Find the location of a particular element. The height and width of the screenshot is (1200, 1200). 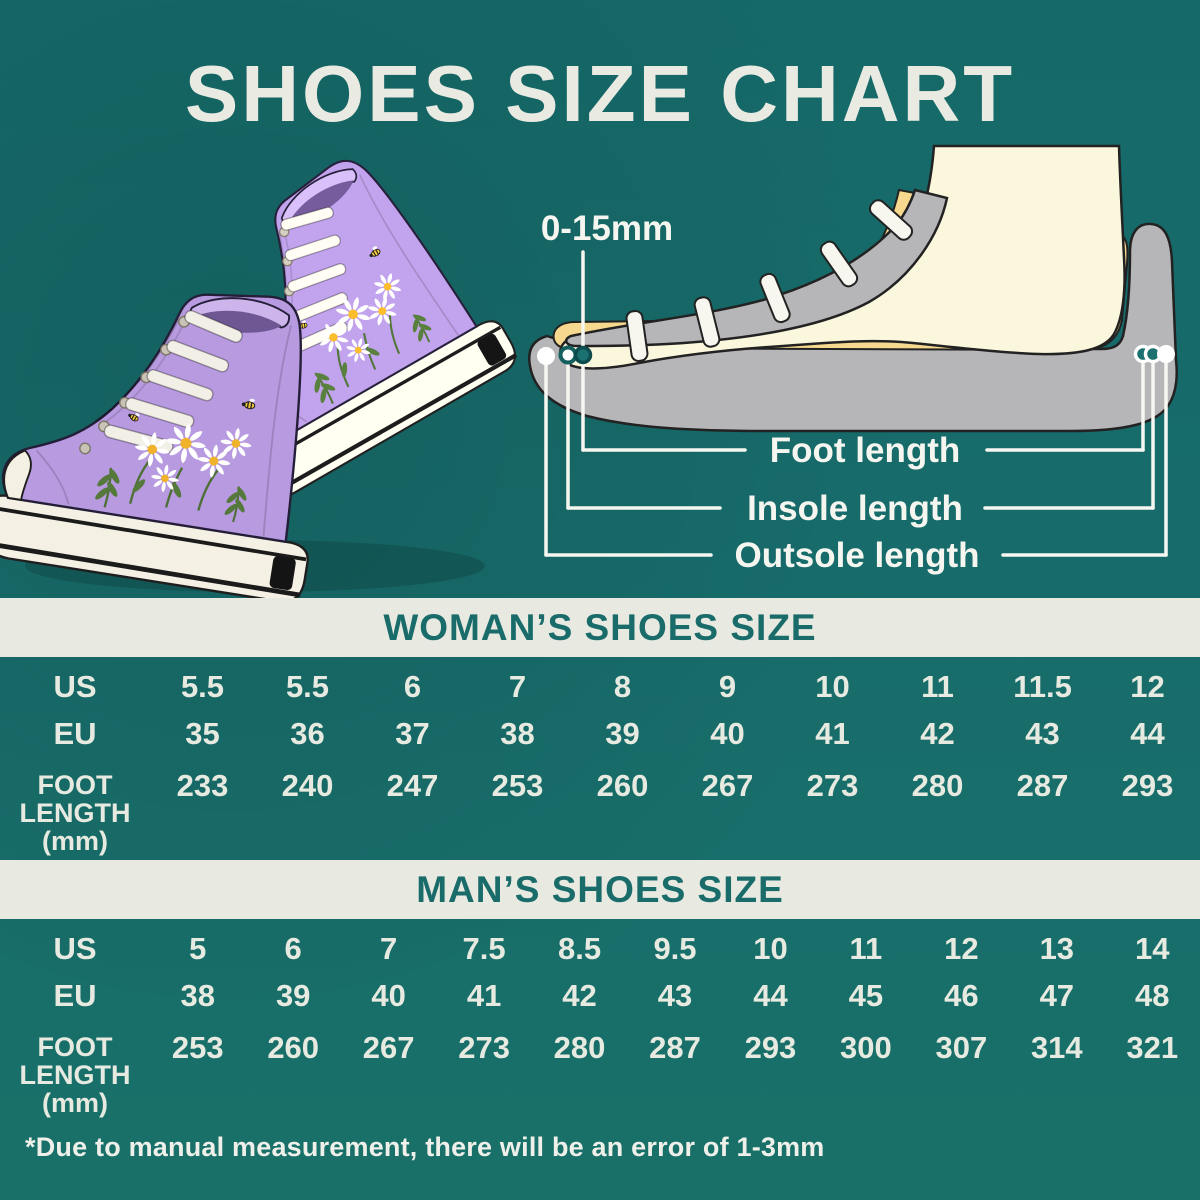

foot-length-label: Foot length is located at coordinates (865, 450).